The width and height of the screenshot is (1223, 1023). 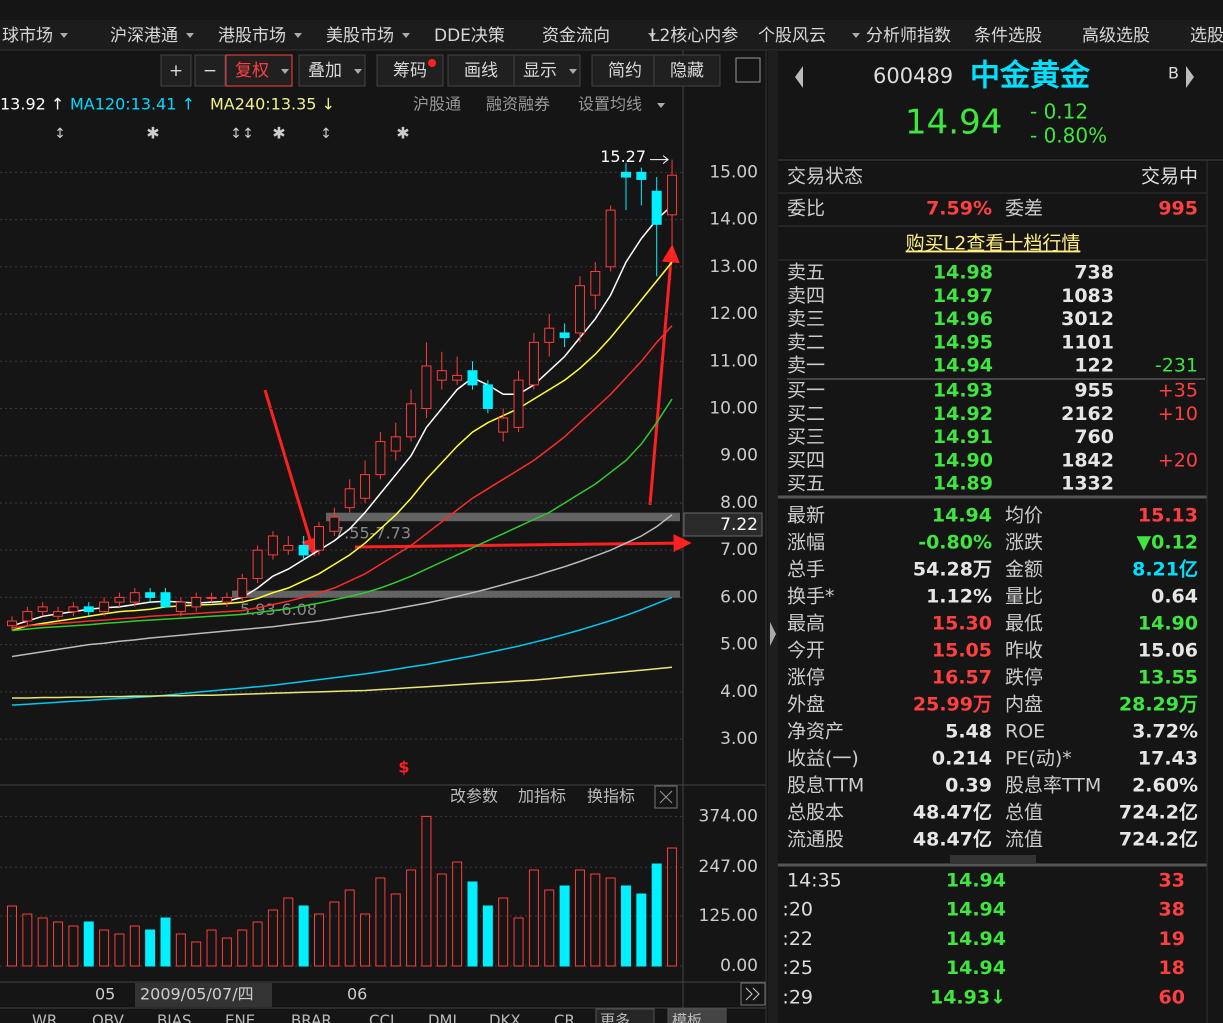 What do you see at coordinates (518, 104) in the screenshot?
I see `chart-link: 融资融券` at bounding box center [518, 104].